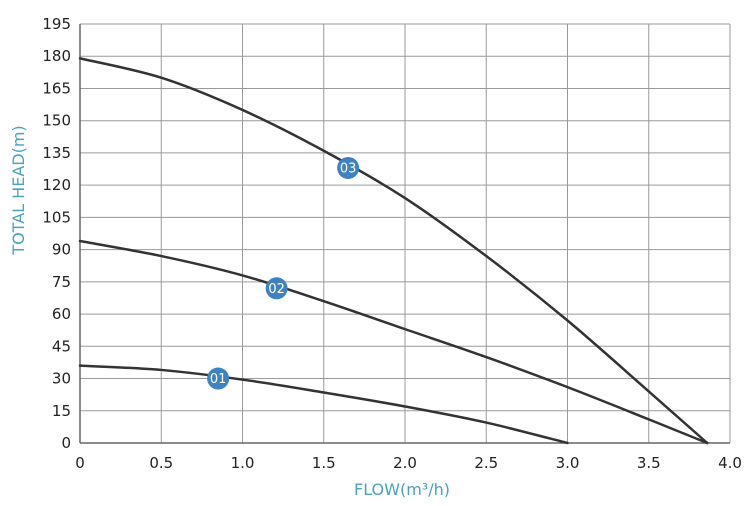 The width and height of the screenshot is (750, 506). What do you see at coordinates (324, 463) in the screenshot?
I see `x-tick-label: 1.5` at bounding box center [324, 463].